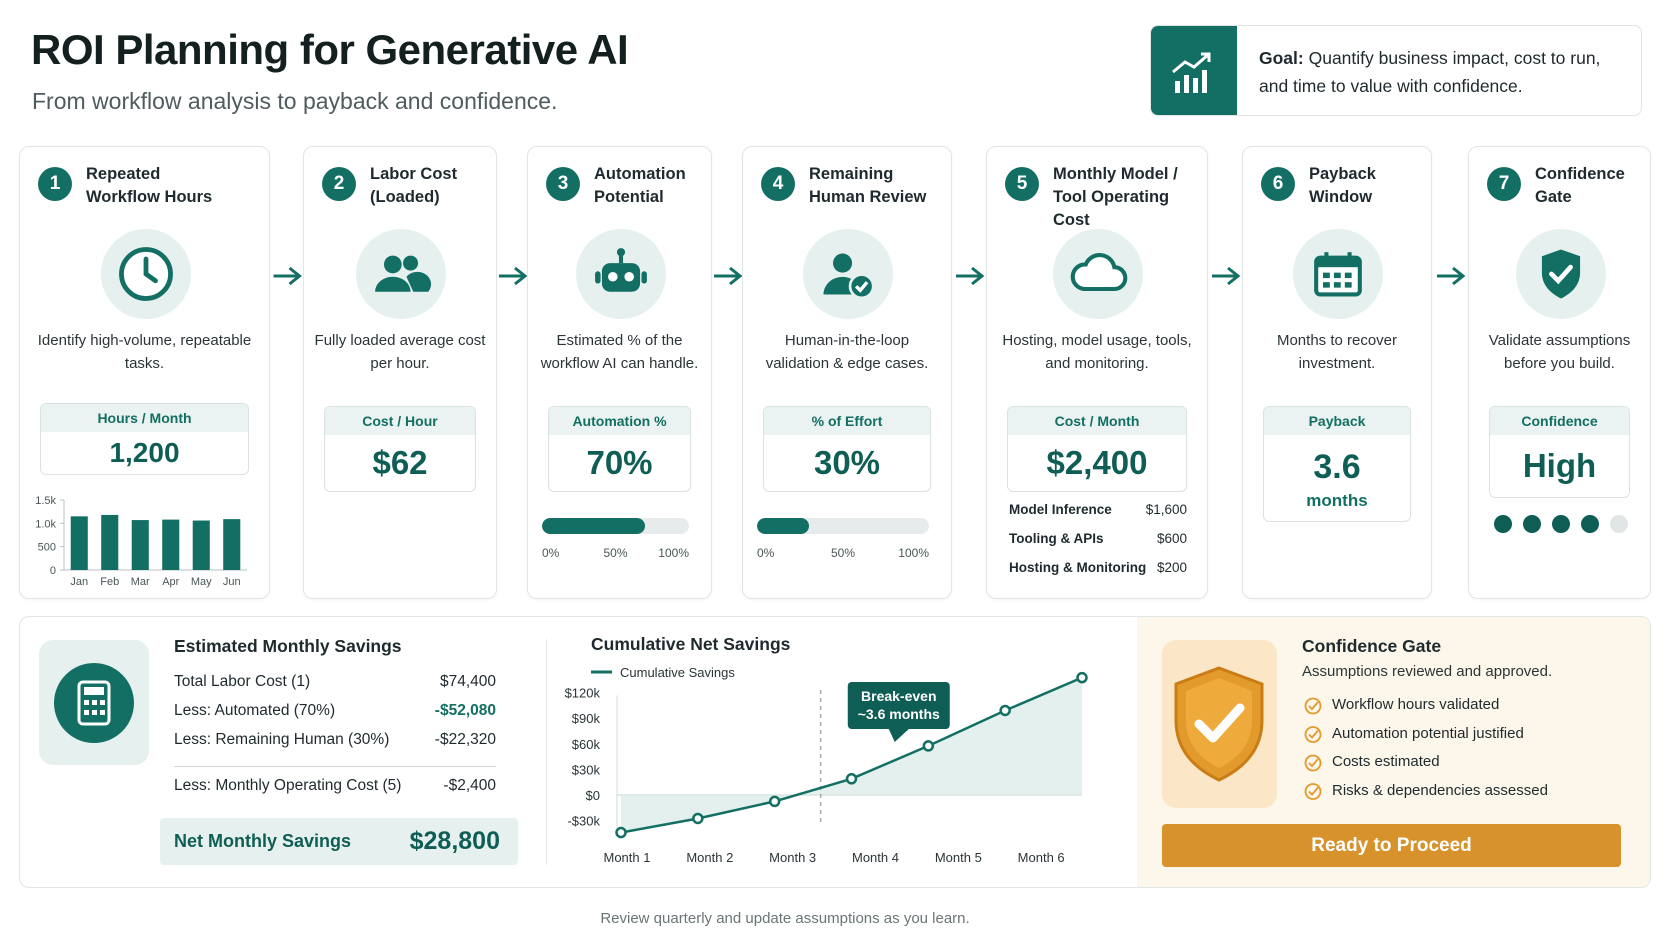 The width and height of the screenshot is (1672, 941). What do you see at coordinates (94, 703) in the screenshot?
I see `calculator-icon` at bounding box center [94, 703].